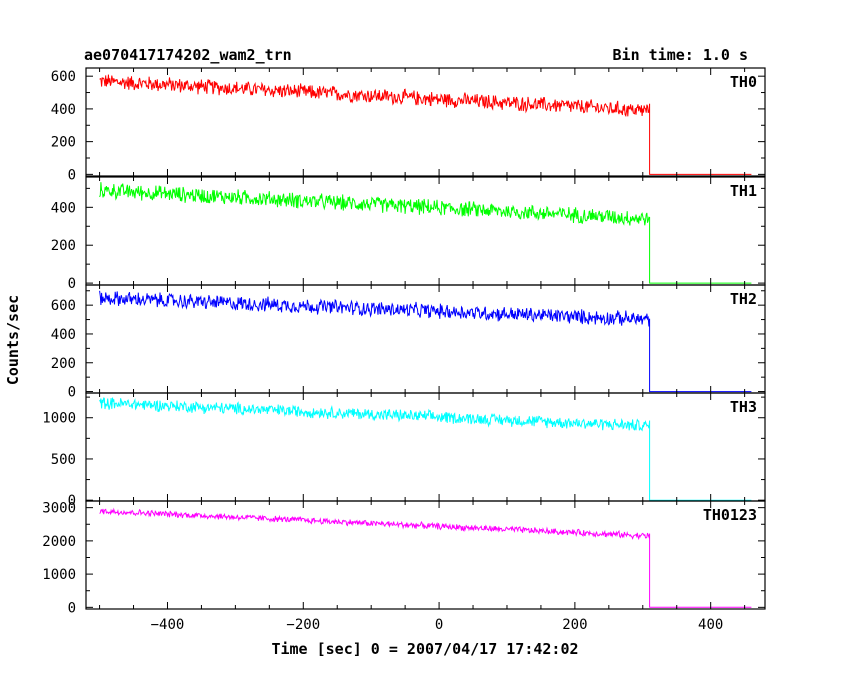 This screenshot has height=680, width=850. What do you see at coordinates (743, 407) in the screenshot?
I see `series-label-th3: TH3` at bounding box center [743, 407].